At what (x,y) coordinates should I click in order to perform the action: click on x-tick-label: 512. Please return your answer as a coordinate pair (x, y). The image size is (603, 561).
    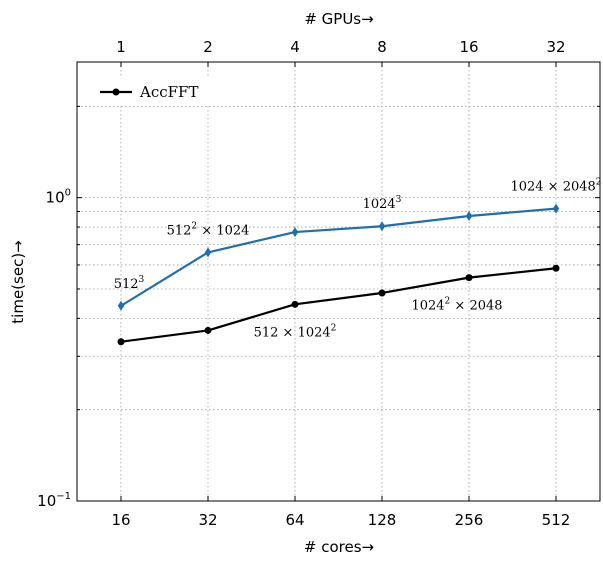
    Looking at the image, I should click on (556, 520).